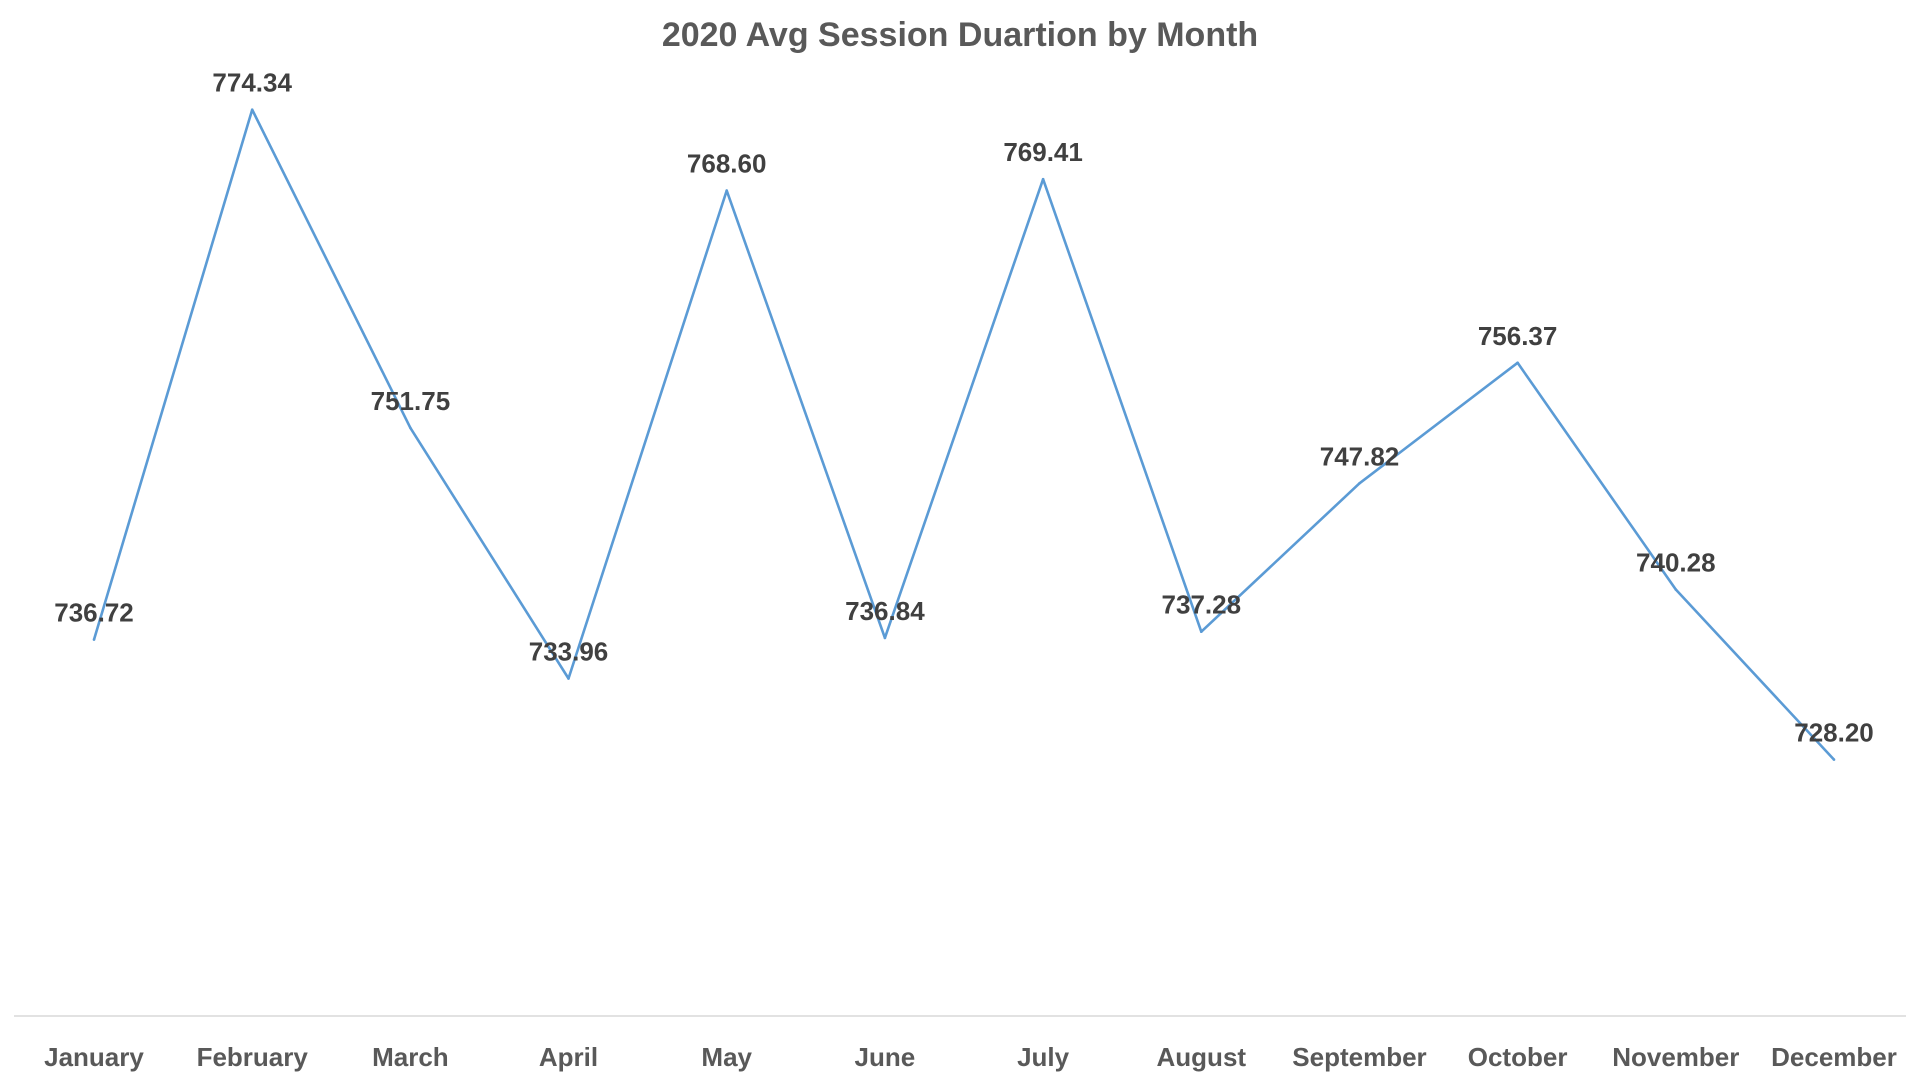 This screenshot has width=1920, height=1080. What do you see at coordinates (1517, 363) in the screenshot?
I see `data-point-october` at bounding box center [1517, 363].